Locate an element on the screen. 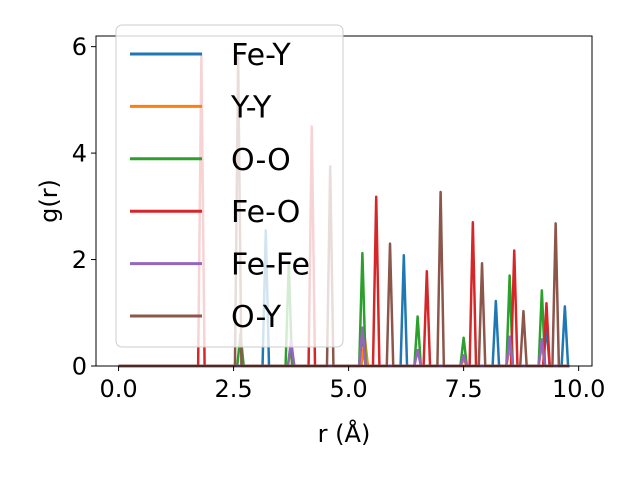 The image size is (640, 480). legend-label: Y-Y is located at coordinates (251, 107).